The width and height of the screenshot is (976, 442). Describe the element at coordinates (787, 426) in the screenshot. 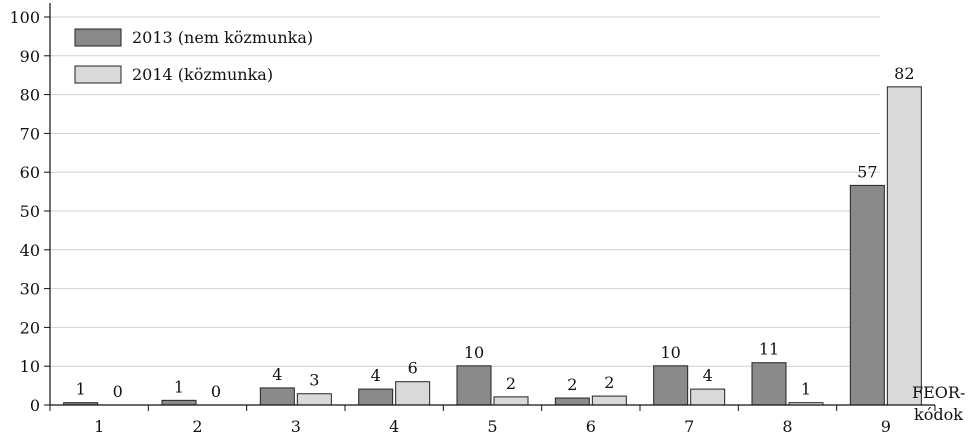

I see `x-tick-label-8: 8` at that location.